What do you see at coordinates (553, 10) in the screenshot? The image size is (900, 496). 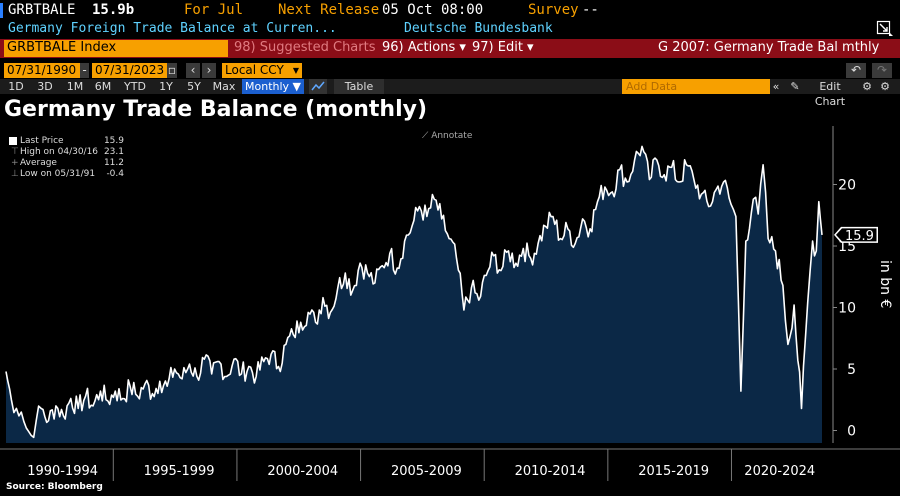 I see `survey-label: Survey` at bounding box center [553, 10].